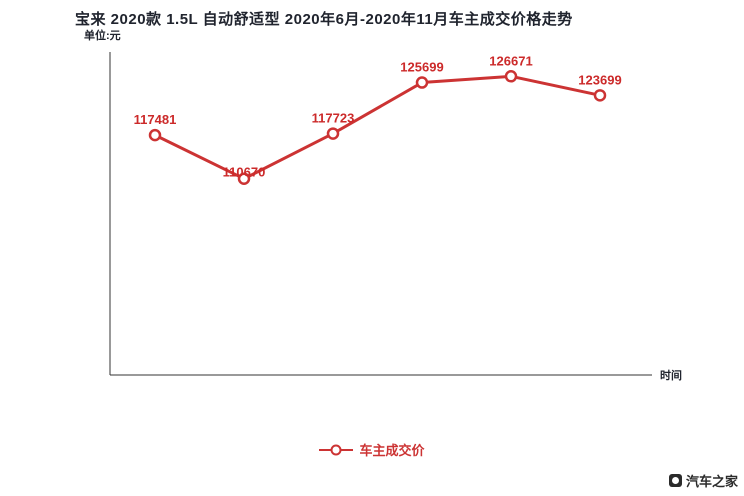 The height and width of the screenshot is (496, 744). Describe the element at coordinates (599, 79) in the screenshot. I see `data-point-label: 123699` at that location.